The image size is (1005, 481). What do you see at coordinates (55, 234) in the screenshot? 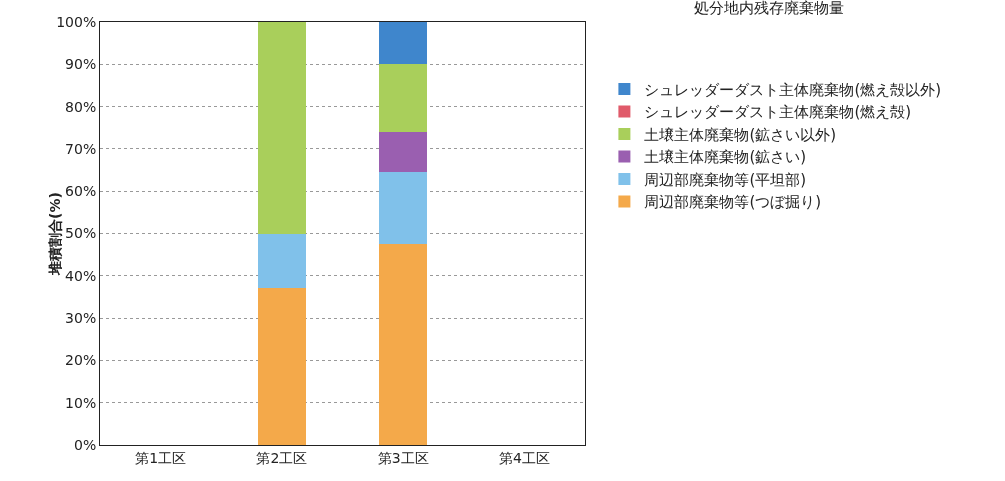
I see `y-axis-title: 堆積割合(%)` at bounding box center [55, 234].